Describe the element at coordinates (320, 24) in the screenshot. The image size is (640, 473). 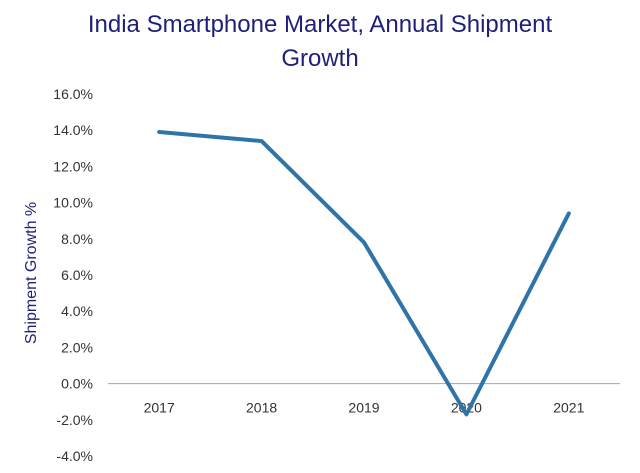
I see `chart-title-line-1: India Smartphone Market, Annual Shipment` at that location.